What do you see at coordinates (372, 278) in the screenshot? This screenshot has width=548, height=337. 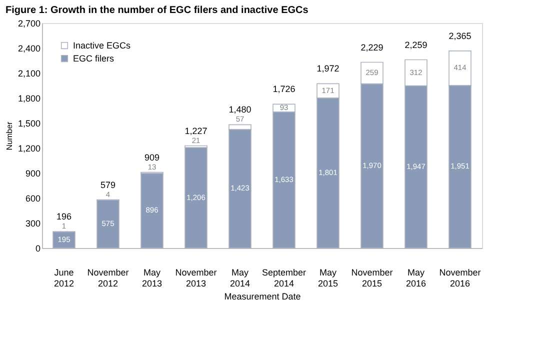 I see `x-tick-label: November 2015` at bounding box center [372, 278].